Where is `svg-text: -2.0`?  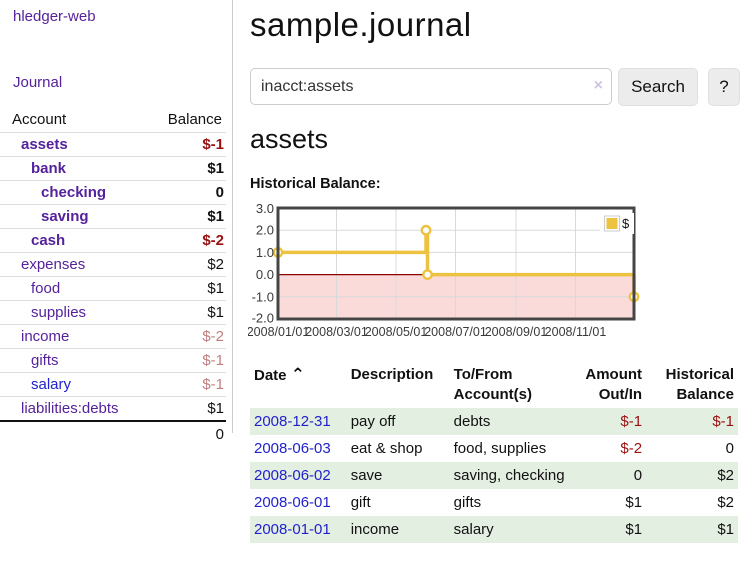 svg-text: -2.0 is located at coordinates (263, 318).